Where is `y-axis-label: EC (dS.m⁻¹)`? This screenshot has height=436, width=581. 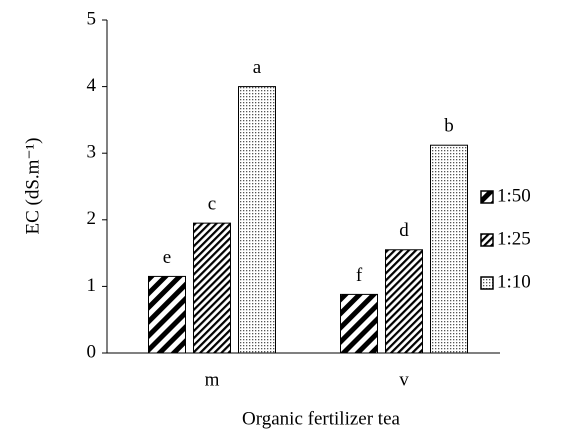 y-axis-label: EC (dS.m⁻¹) is located at coordinates (32, 185).